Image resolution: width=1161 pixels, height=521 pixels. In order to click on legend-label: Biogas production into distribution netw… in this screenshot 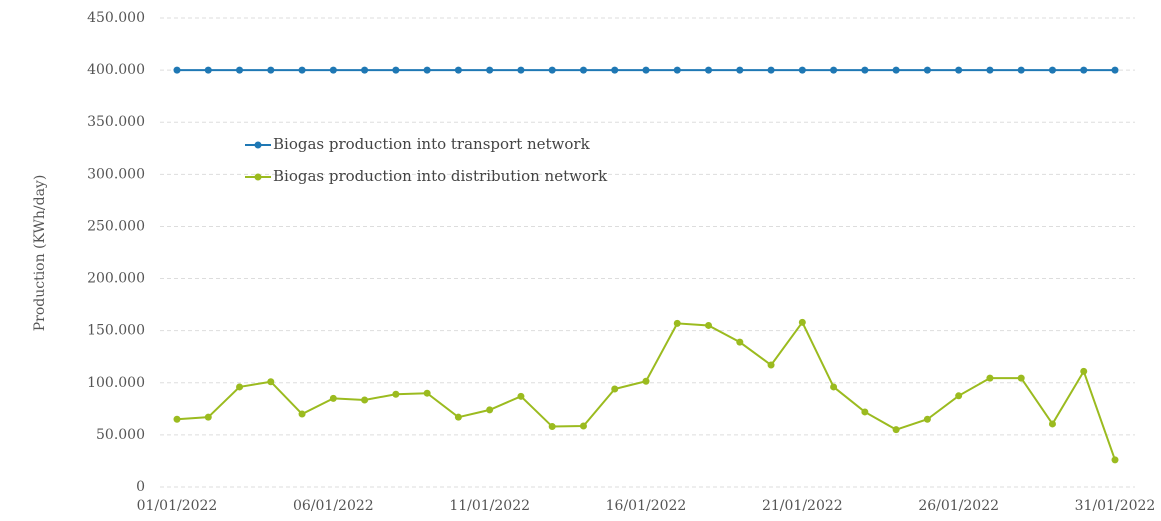, I will do `click(440, 176)`.